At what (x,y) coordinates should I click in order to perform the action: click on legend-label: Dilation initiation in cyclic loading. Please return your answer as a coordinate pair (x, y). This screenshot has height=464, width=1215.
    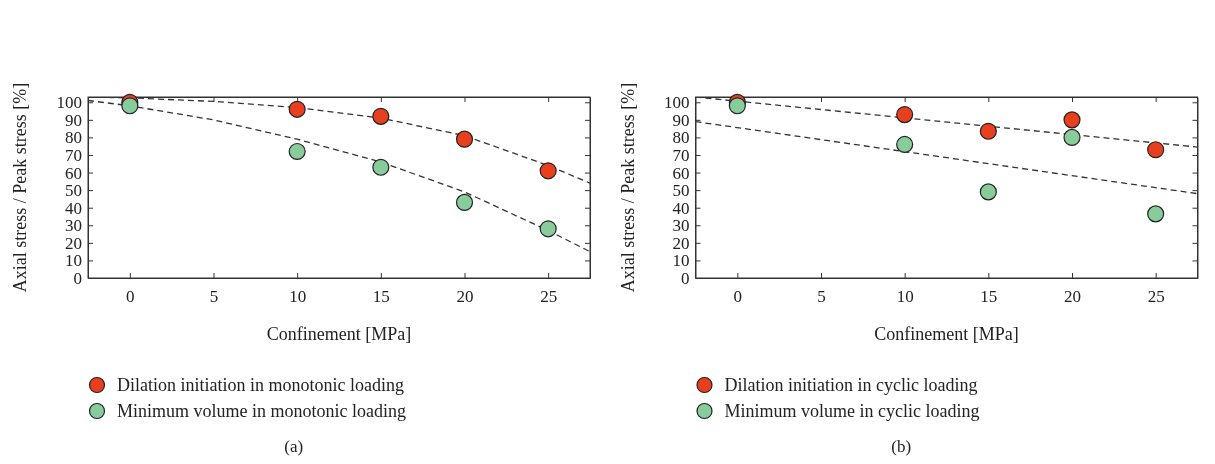
    Looking at the image, I should click on (851, 385).